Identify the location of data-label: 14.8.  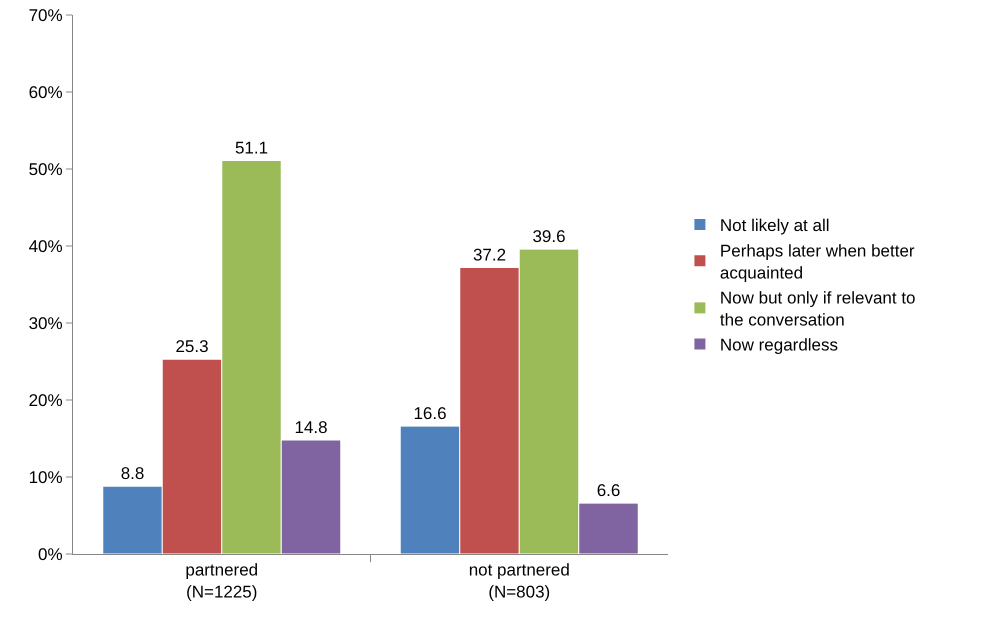
(311, 428).